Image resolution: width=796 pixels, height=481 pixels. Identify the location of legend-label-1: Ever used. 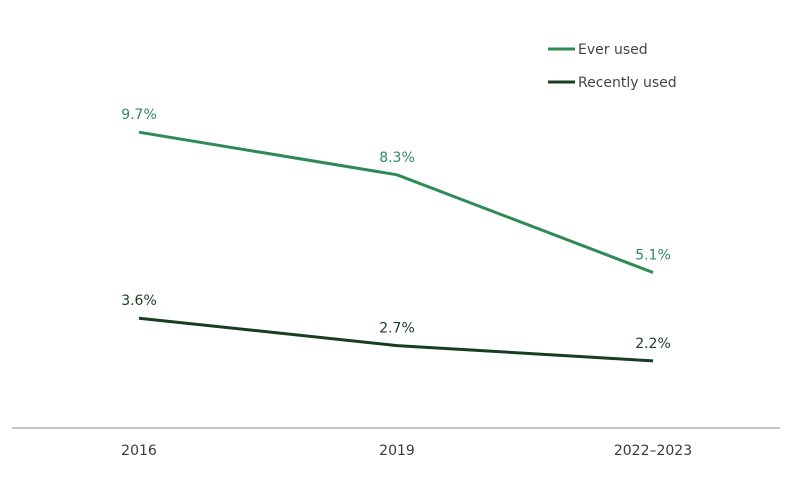
(613, 50).